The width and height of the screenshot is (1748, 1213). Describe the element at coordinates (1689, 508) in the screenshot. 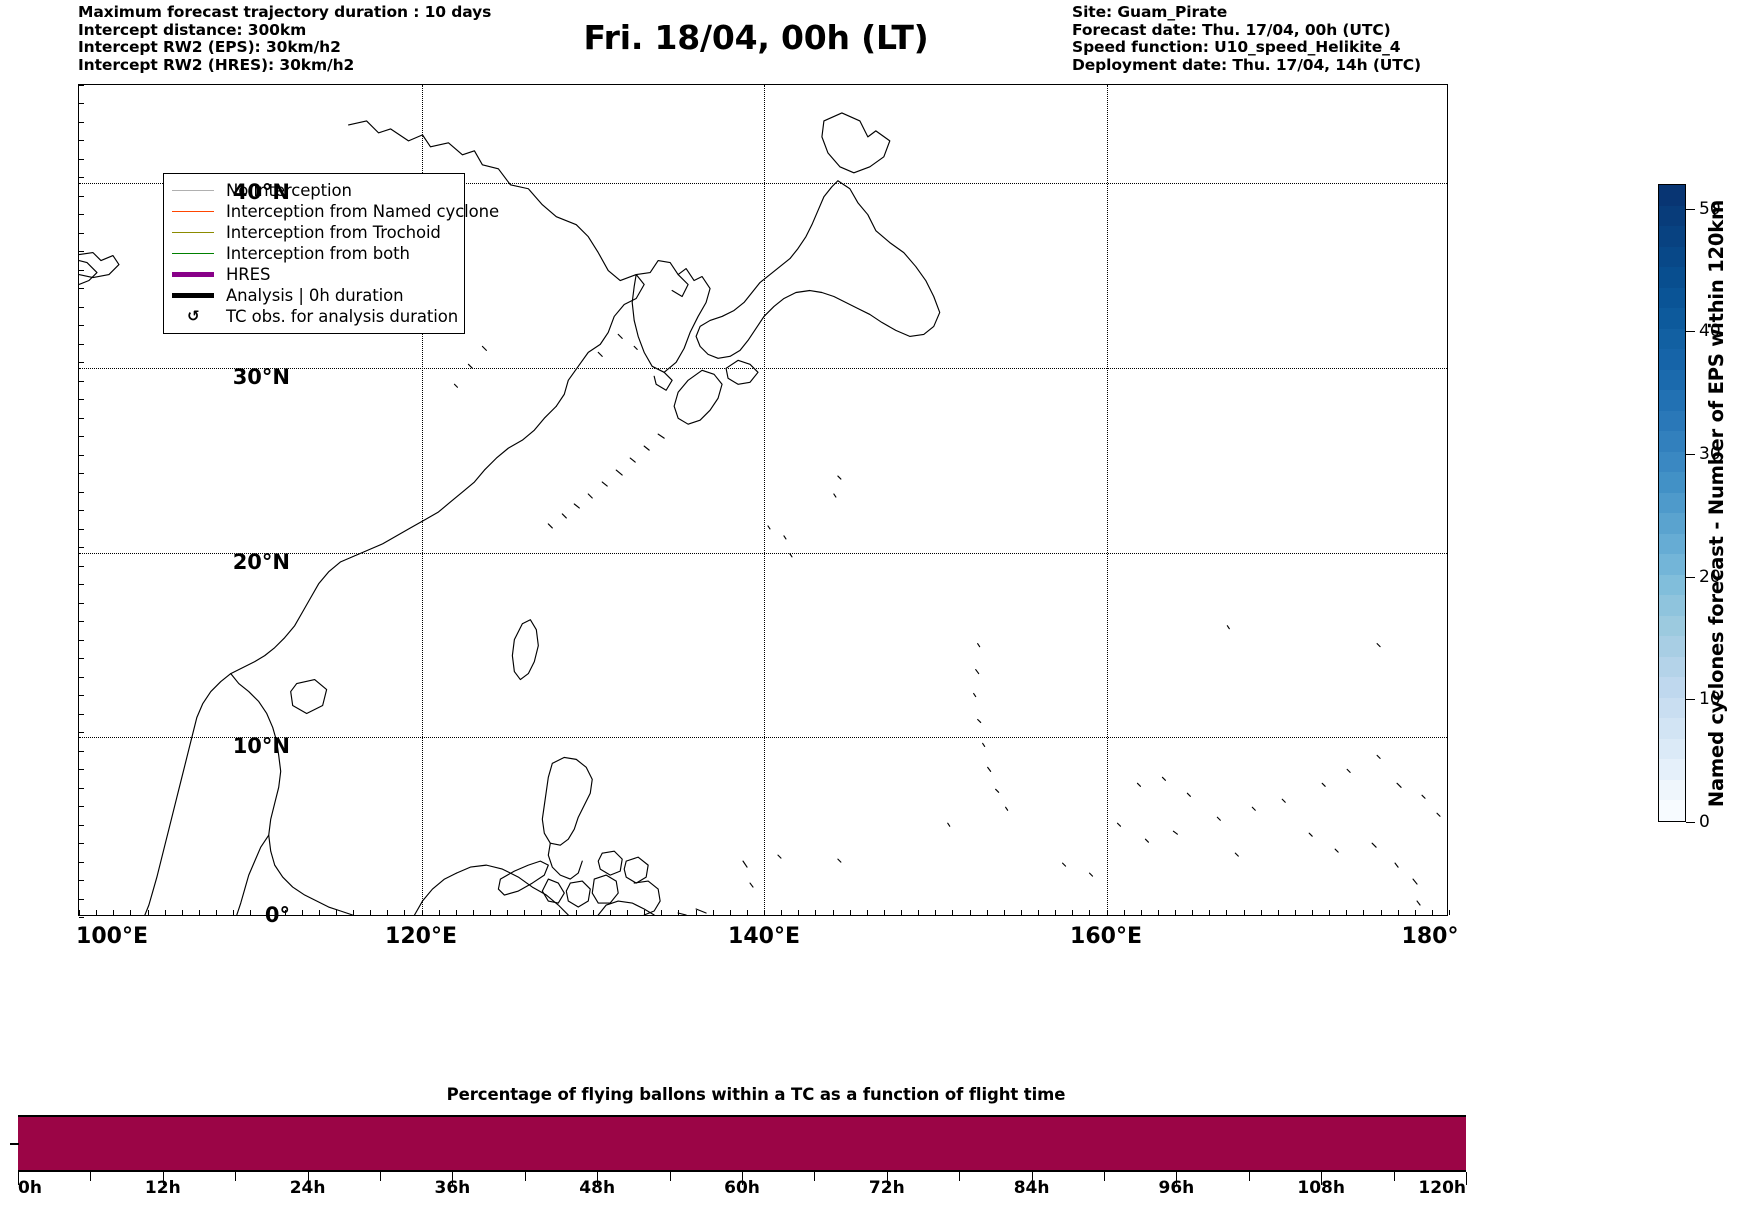

I see `colorbar: 50 40 30 20 10 0` at that location.